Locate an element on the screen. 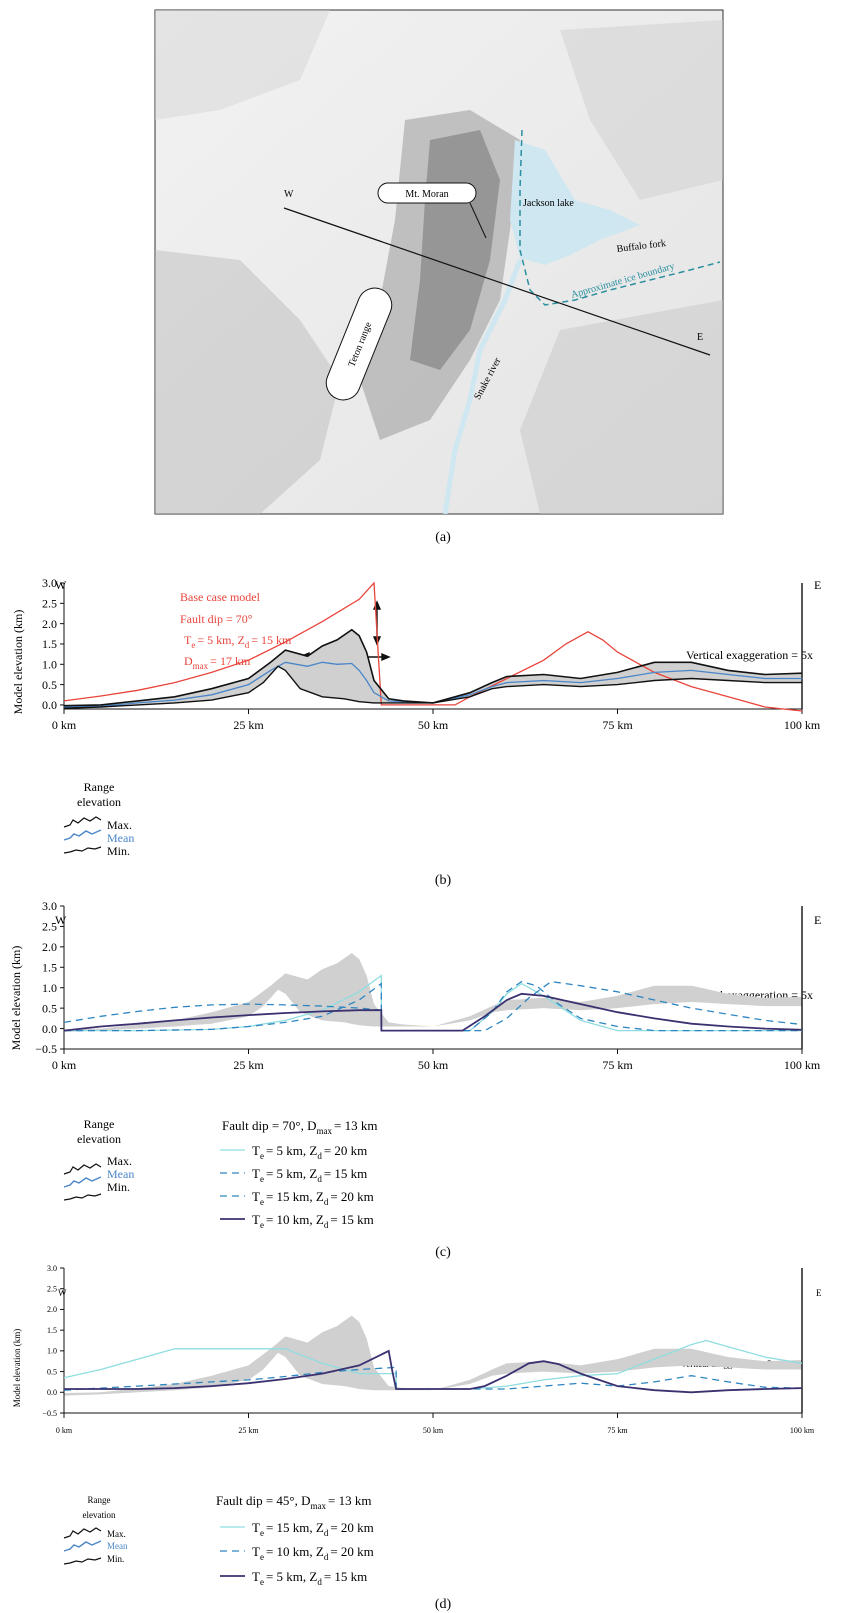  legend-te10-zd20: Te = 10 km, Zd = 20 km is located at coordinates (313, 1553).